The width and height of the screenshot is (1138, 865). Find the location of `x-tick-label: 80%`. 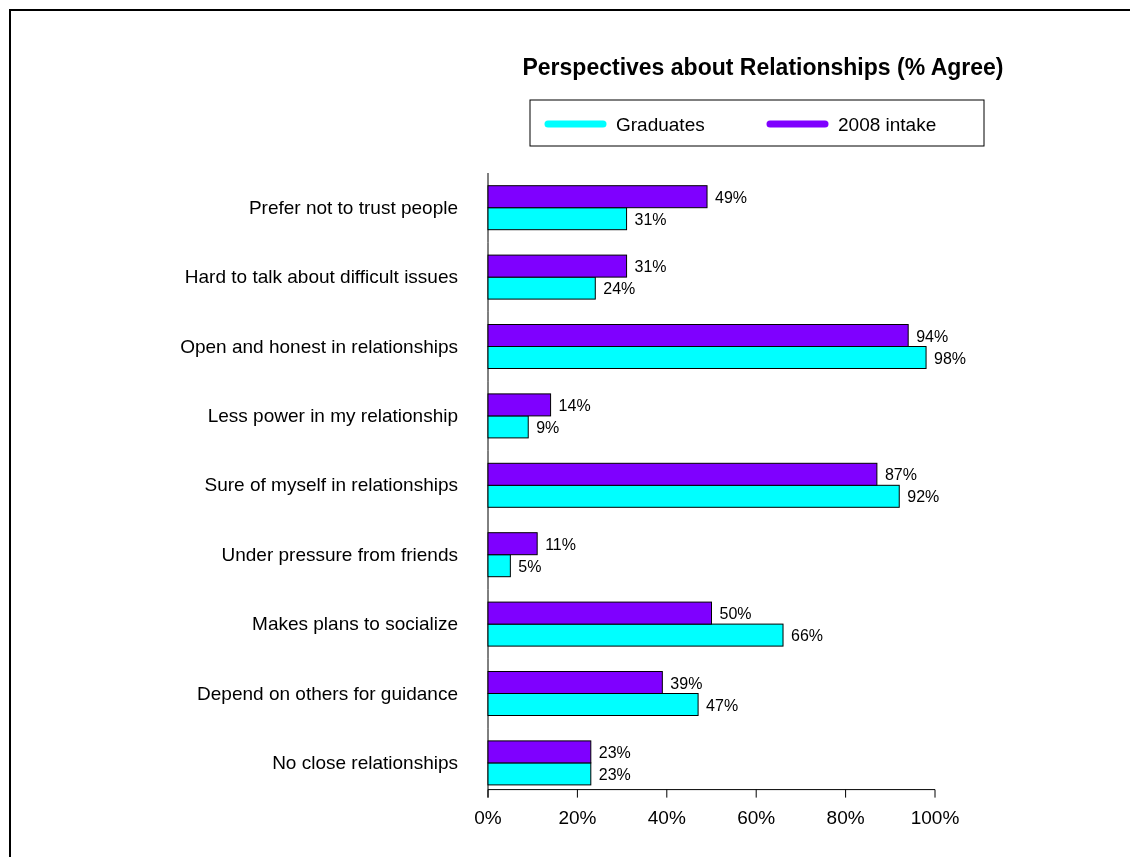

x-tick-label: 80% is located at coordinates (845, 817).